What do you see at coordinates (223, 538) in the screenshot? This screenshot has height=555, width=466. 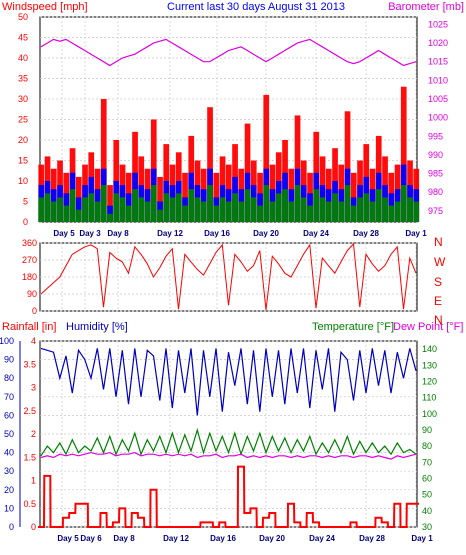 I see `panel3-xtick-4: Day 16` at bounding box center [223, 538].